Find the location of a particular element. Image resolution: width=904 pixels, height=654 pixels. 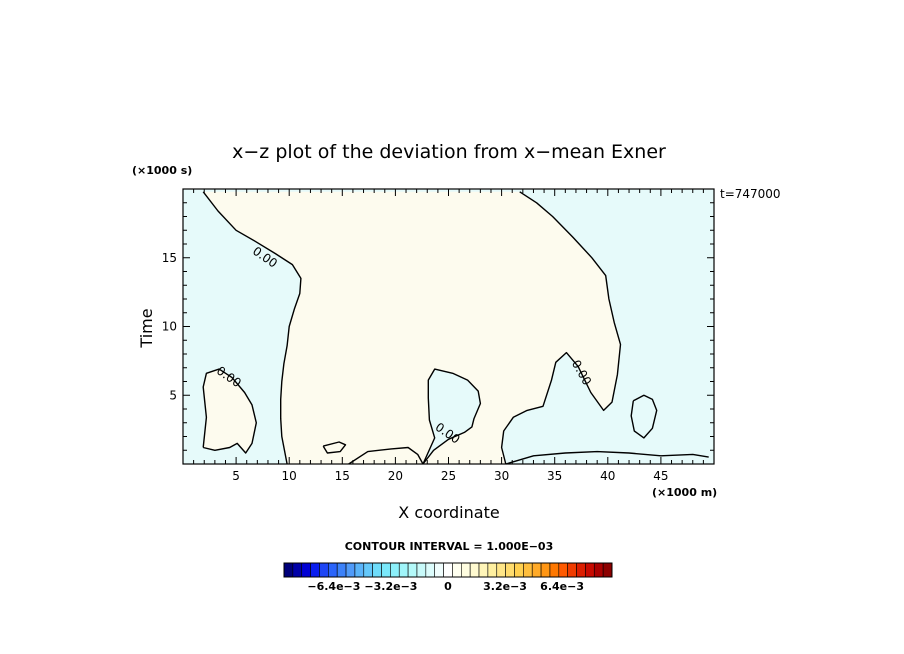

negative-lobe is located at coordinates (452, 416).